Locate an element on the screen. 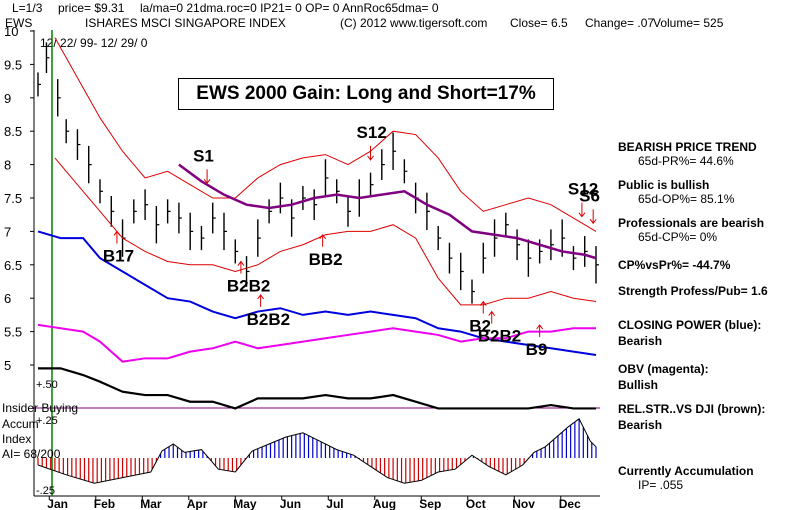  pros-heading: Professionals are bearish is located at coordinates (691, 223).